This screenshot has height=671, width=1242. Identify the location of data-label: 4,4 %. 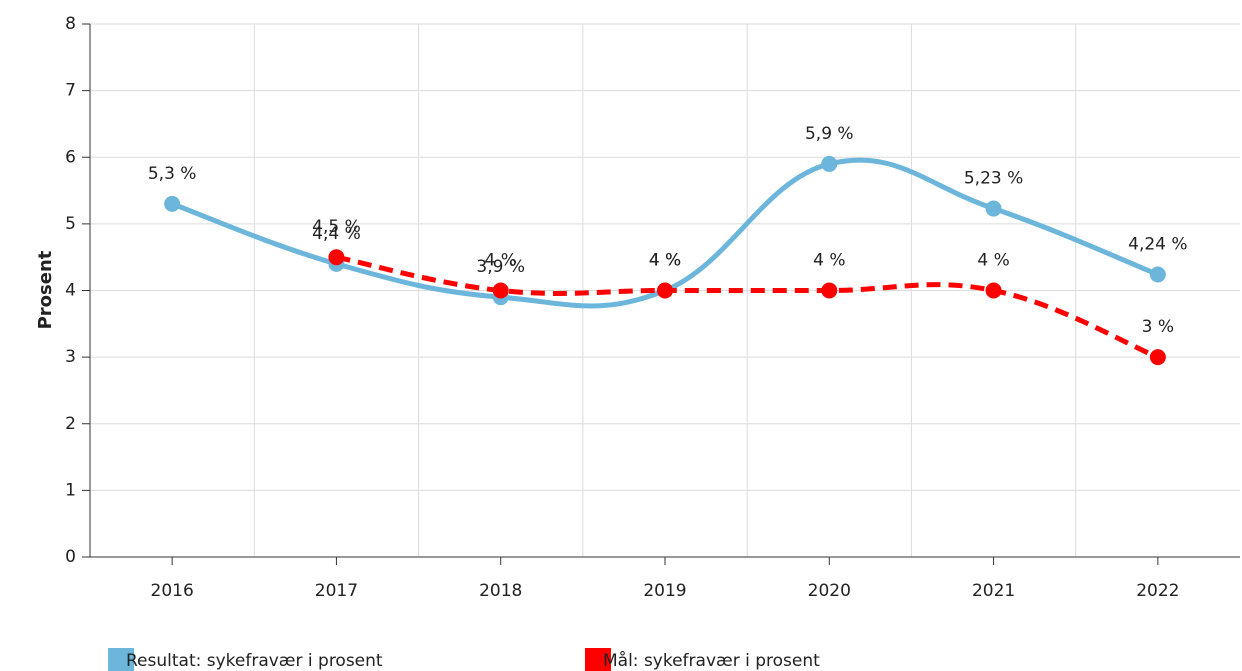
(336, 234).